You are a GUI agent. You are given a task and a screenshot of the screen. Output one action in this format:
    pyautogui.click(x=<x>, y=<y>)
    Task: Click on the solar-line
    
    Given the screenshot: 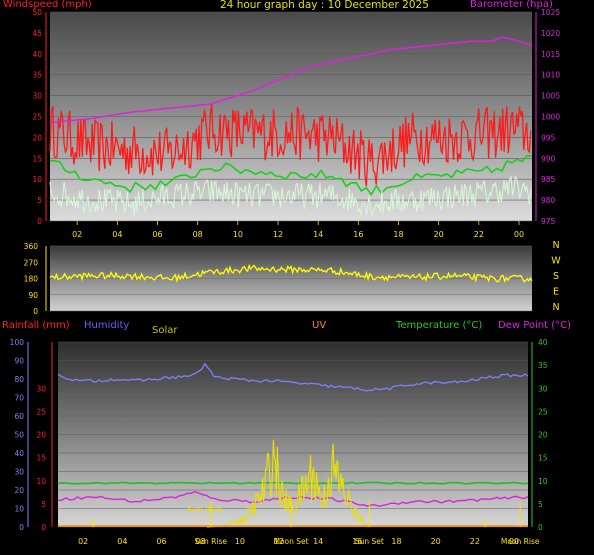 What is the action you would take?
    pyautogui.click(x=288, y=483)
    